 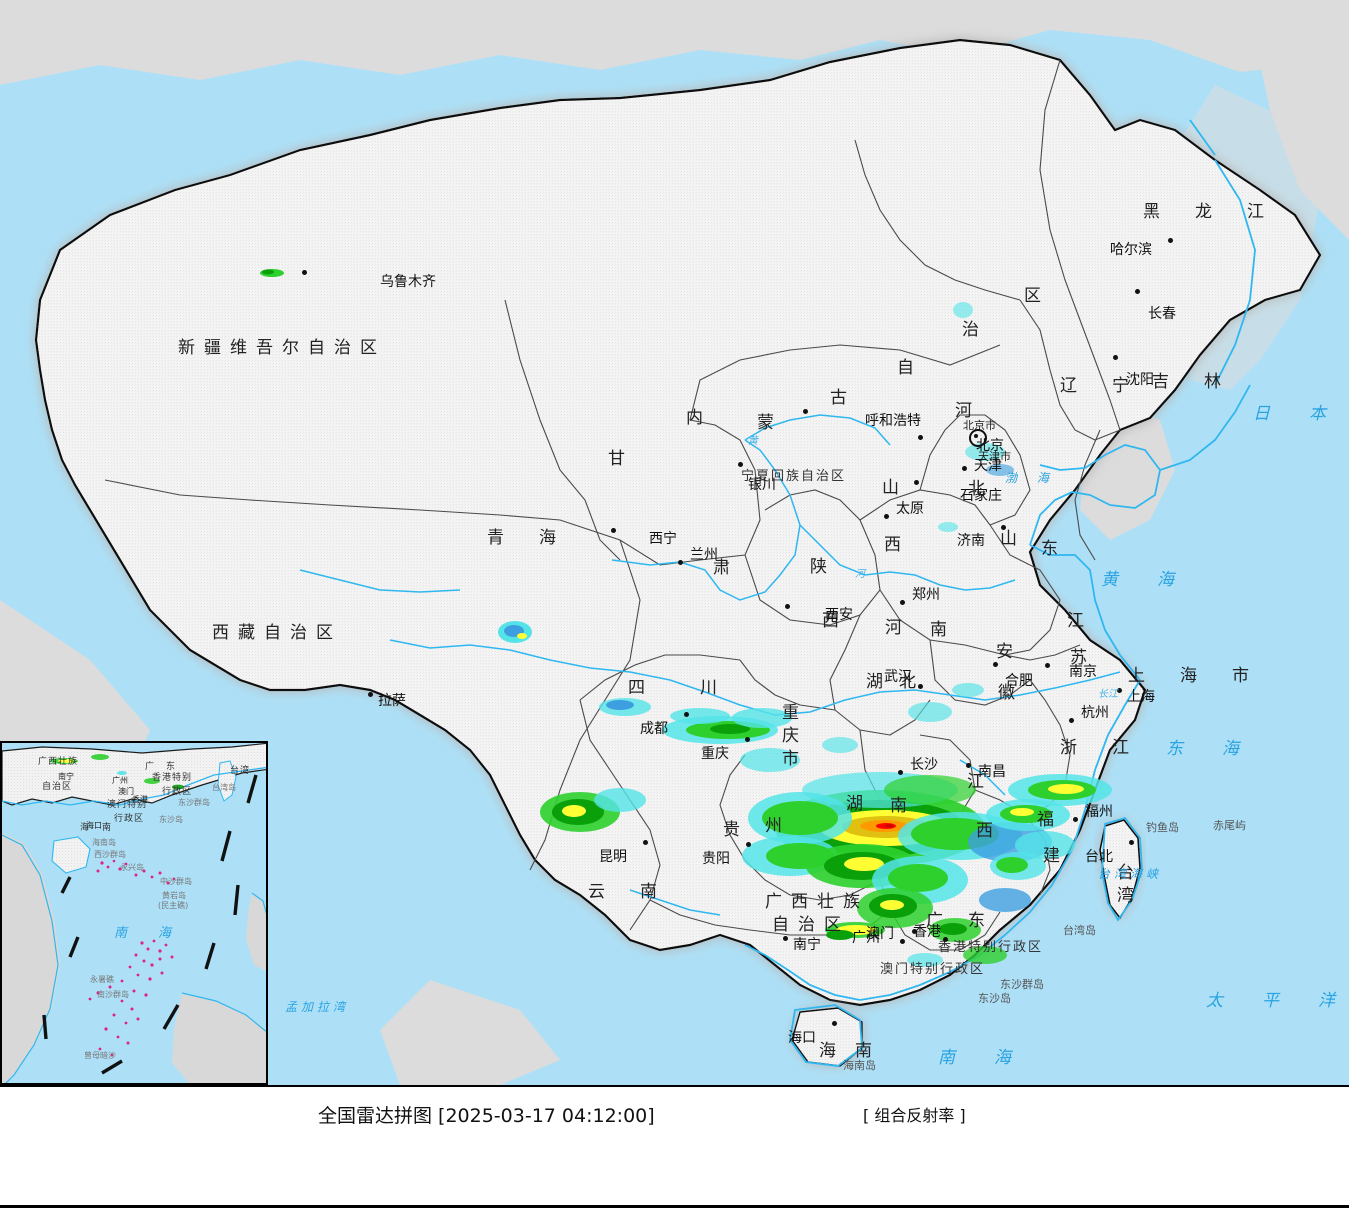 I want to click on inset-vector-layer, so click(x=134, y=913).